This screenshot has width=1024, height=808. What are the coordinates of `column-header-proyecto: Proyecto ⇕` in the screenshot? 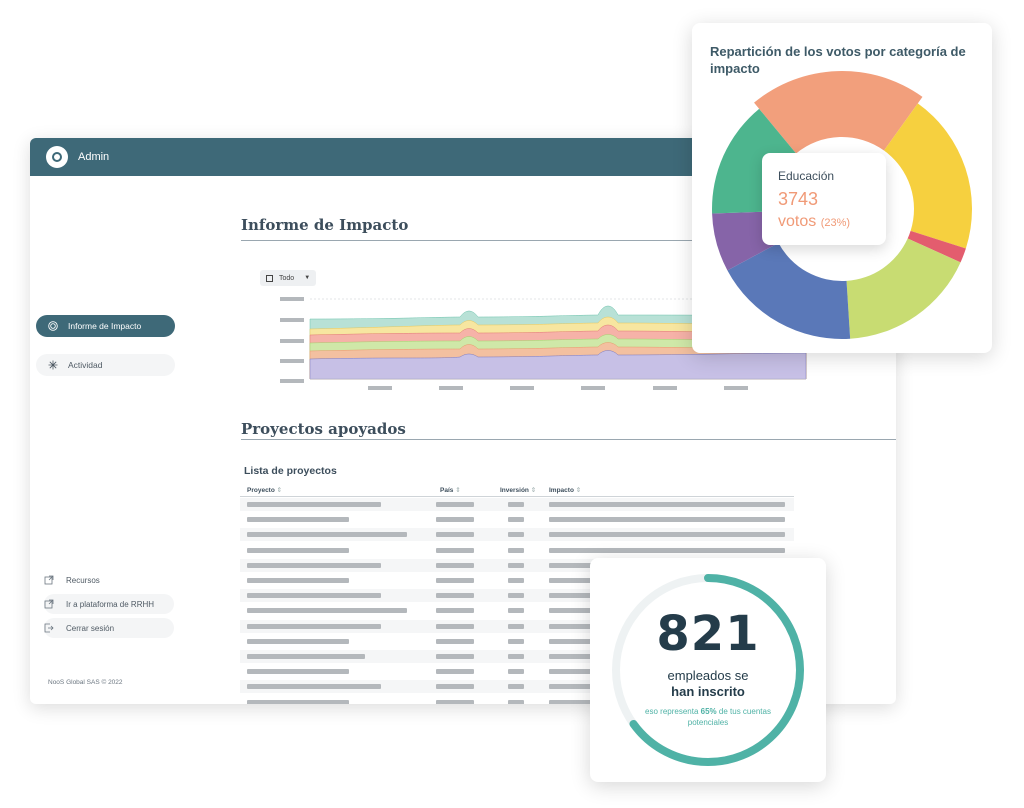 It's located at (265, 490).